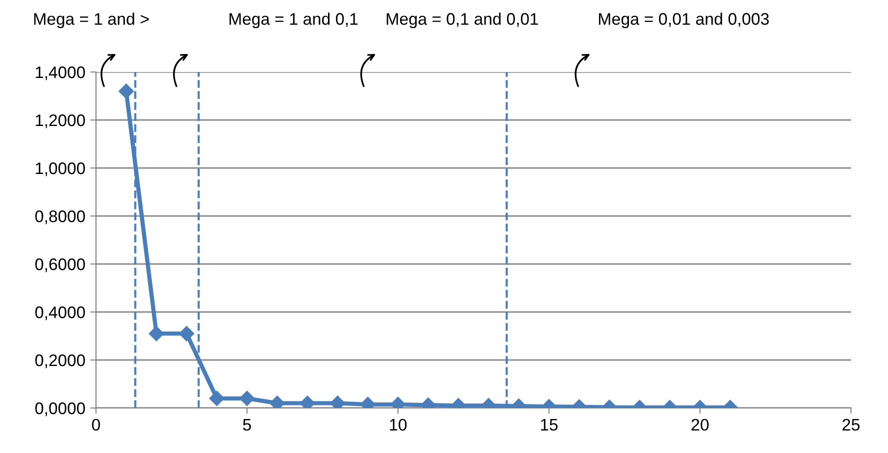 Image resolution: width=888 pixels, height=453 pixels. What do you see at coordinates (60, 361) in the screenshot?
I see `y-tick-label: 0,2000` at bounding box center [60, 361].